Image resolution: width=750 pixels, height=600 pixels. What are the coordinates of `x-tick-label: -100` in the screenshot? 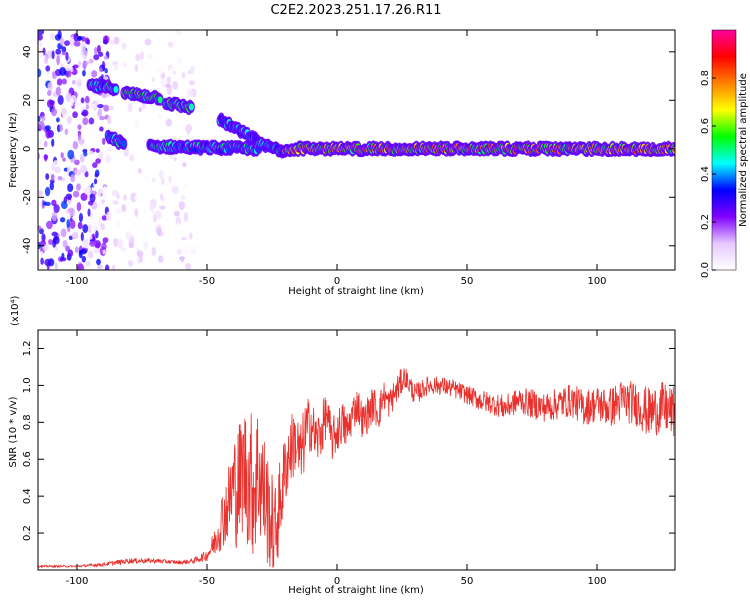 It's located at (77, 281).